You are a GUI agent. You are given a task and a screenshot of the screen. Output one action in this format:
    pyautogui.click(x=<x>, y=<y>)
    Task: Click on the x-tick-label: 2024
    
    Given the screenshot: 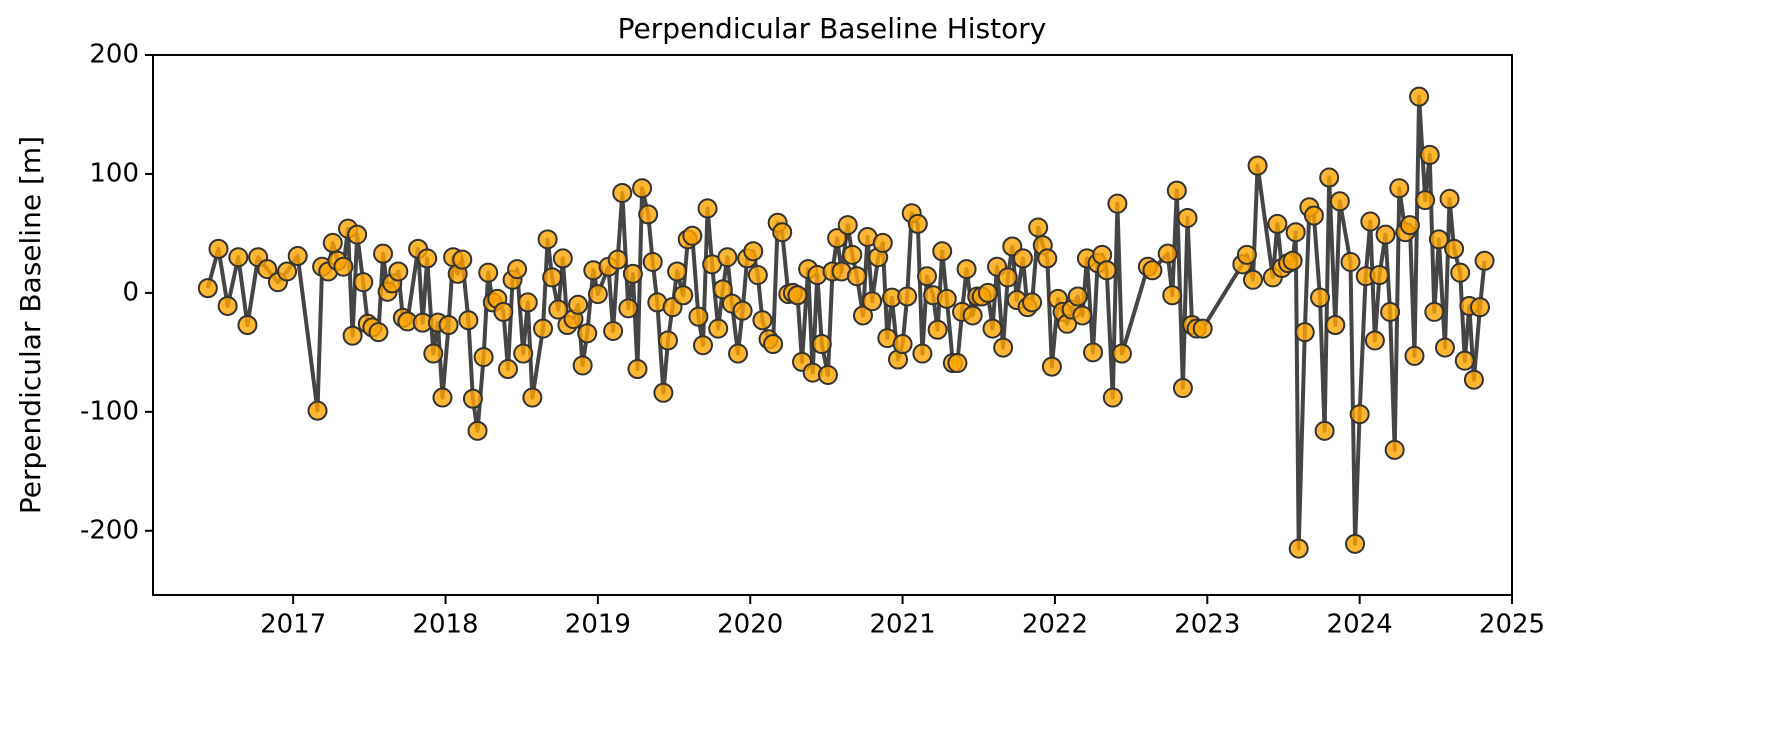 What is the action you would take?
    pyautogui.click(x=1360, y=625)
    